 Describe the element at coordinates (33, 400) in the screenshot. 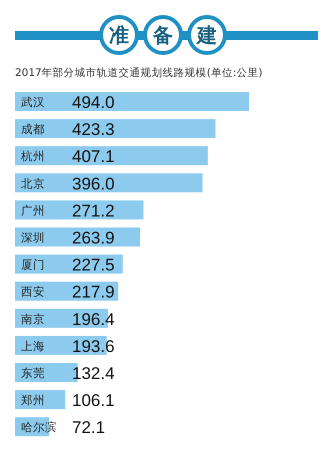

I see `y-tick-label: 郑州` at that location.